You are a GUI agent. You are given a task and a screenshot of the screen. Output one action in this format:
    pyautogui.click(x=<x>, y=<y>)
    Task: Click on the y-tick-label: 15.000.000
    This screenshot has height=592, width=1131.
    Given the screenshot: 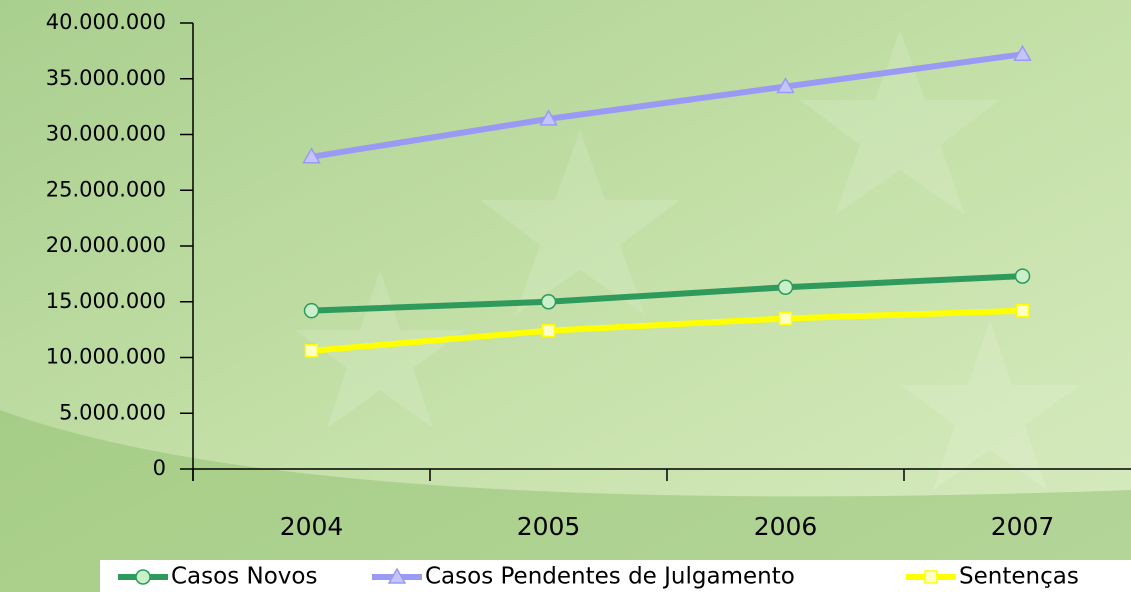 What is the action you would take?
    pyautogui.click(x=106, y=301)
    